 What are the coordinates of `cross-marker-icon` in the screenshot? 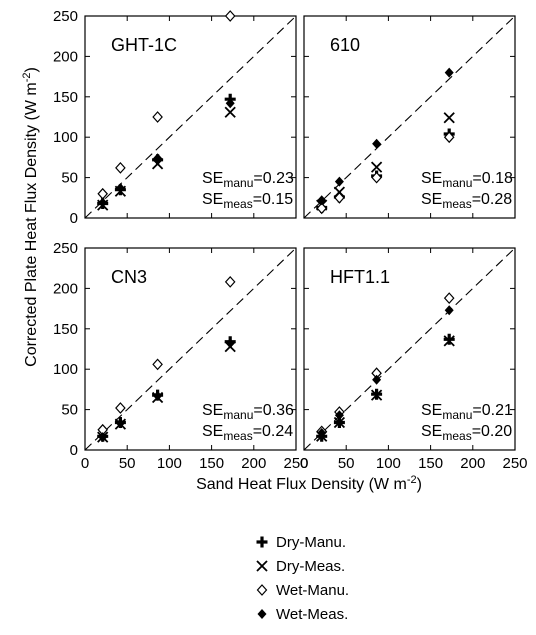 It's located at (262, 566).